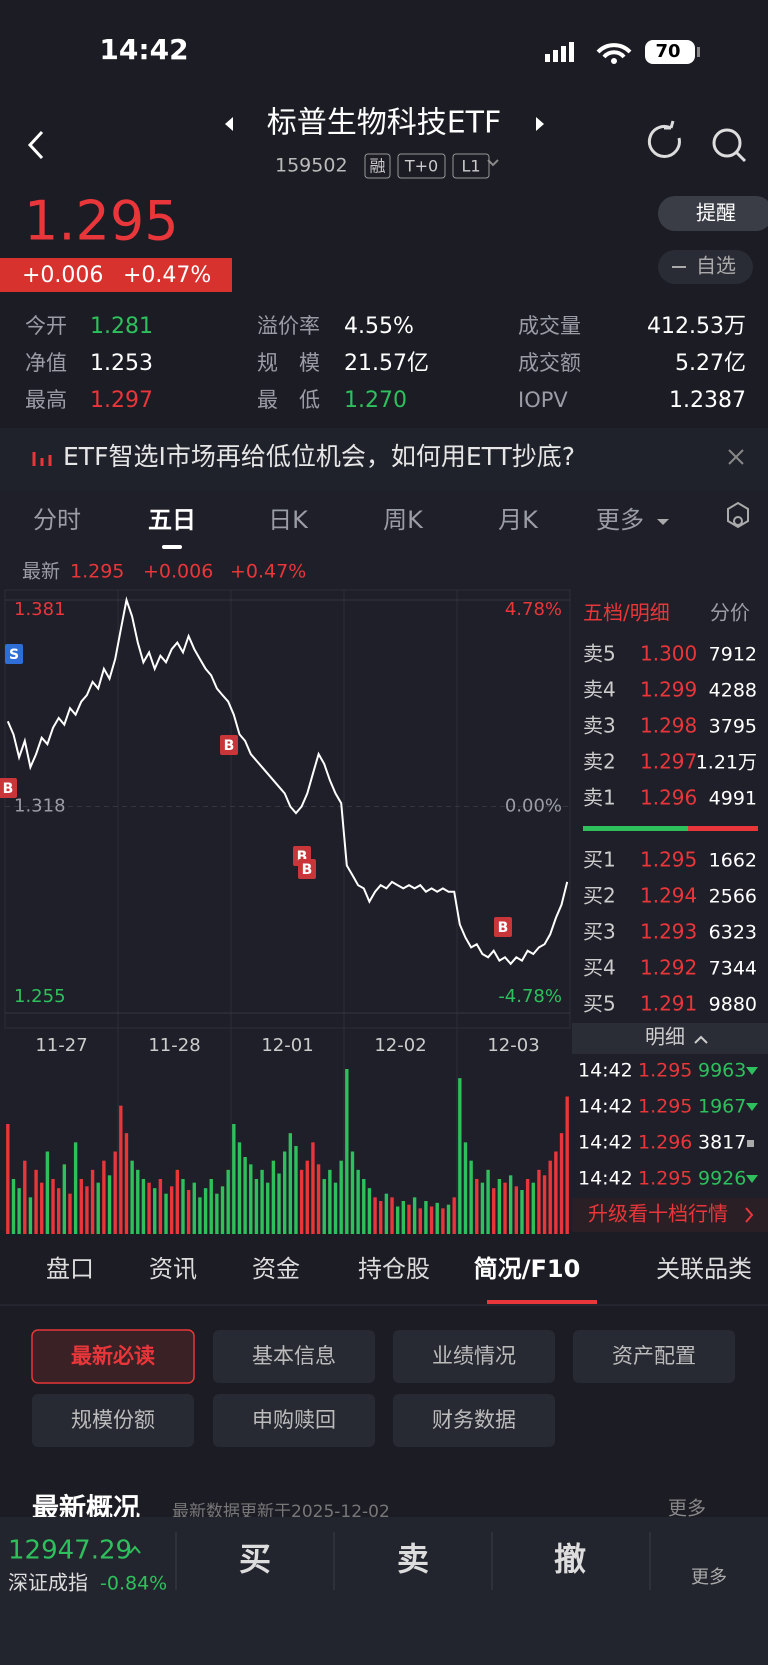  I want to click on stat-label: 最高, so click(46, 400).